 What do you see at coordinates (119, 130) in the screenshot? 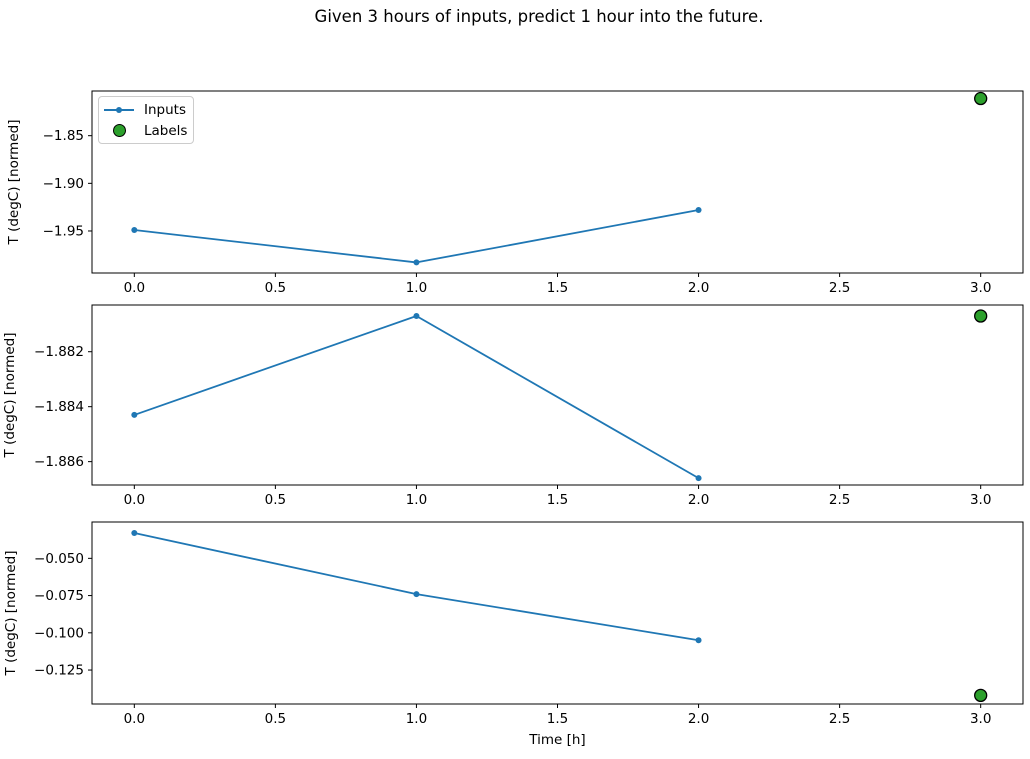
I see `labels-circle-swatch` at bounding box center [119, 130].